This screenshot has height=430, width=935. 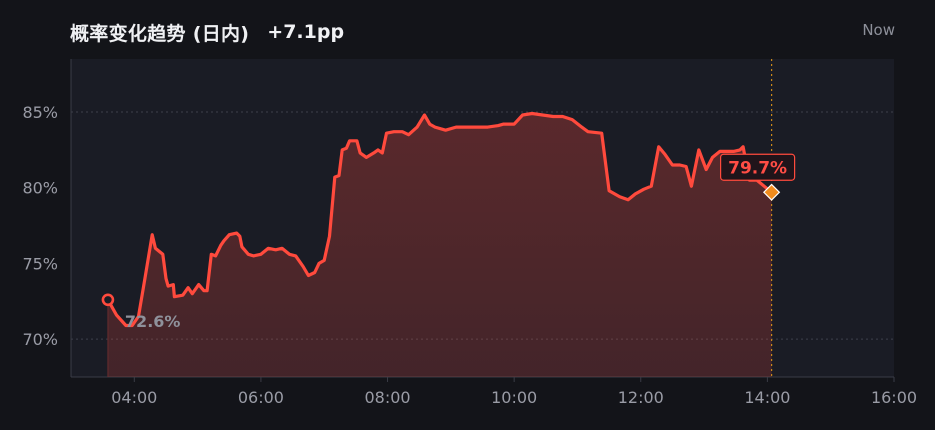 I want to click on y-tick-label: 85%, so click(x=40, y=112).